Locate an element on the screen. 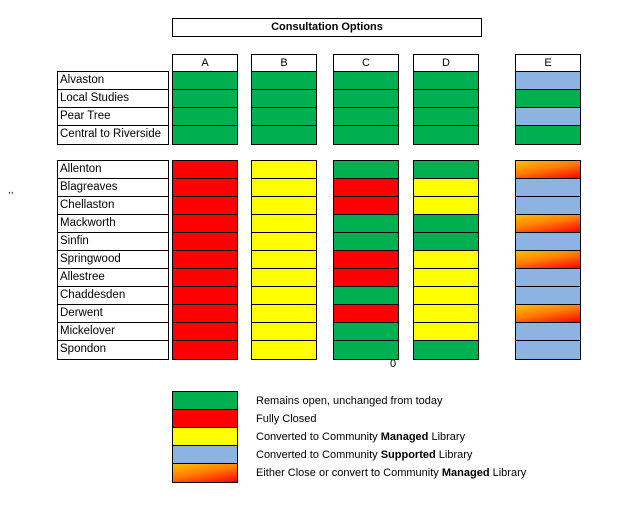 The height and width of the screenshot is (517, 639). status-cell-e-blagreaves is located at coordinates (548, 188).